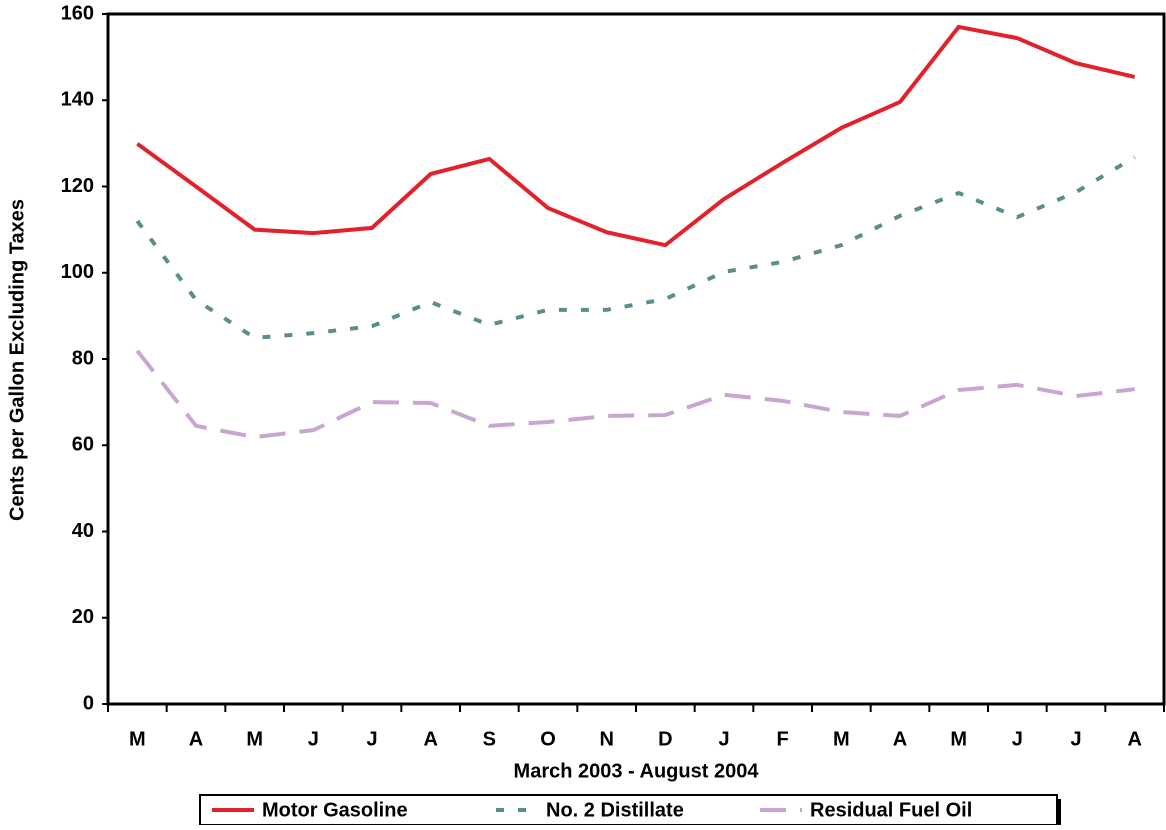  What do you see at coordinates (83, 445) in the screenshot?
I see `y-tick-label: 60` at bounding box center [83, 445].